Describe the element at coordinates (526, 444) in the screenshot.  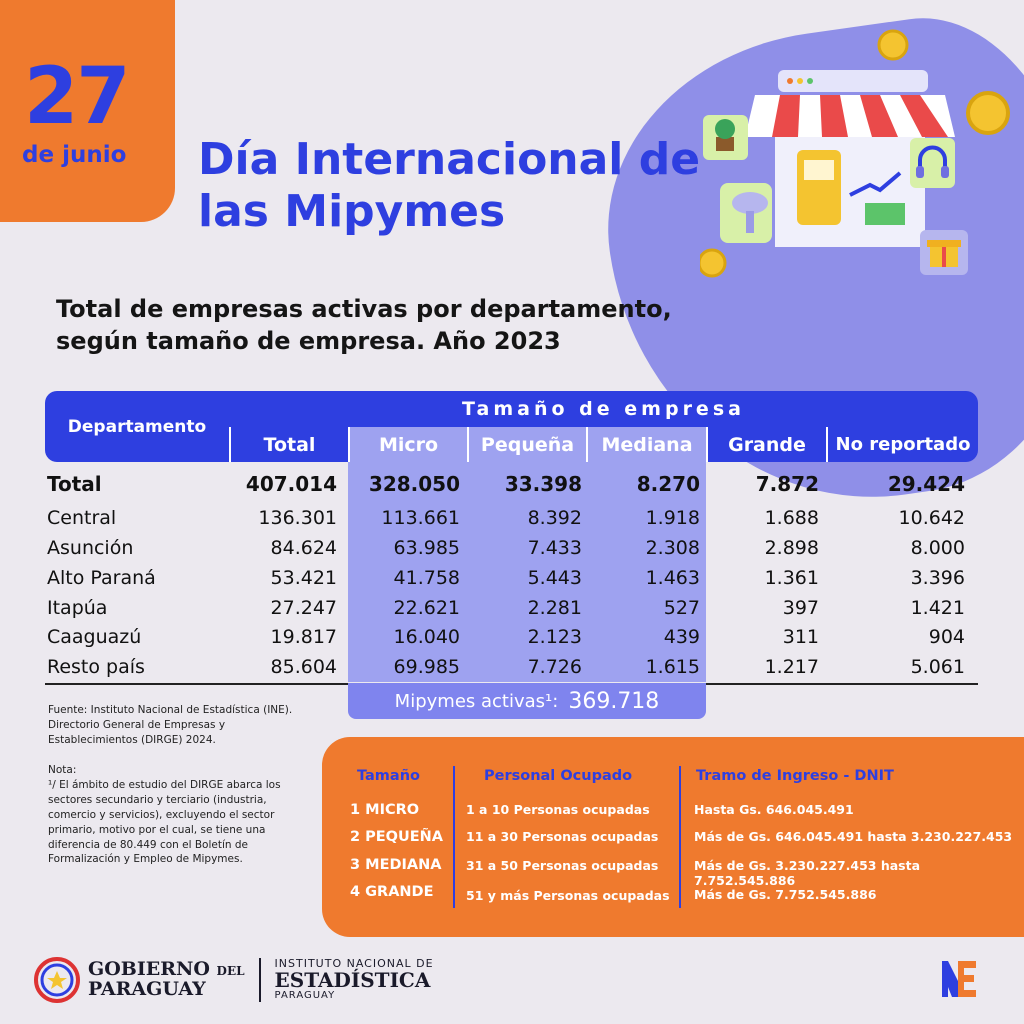
I see `col-header-pequena: Pequeña` at that location.